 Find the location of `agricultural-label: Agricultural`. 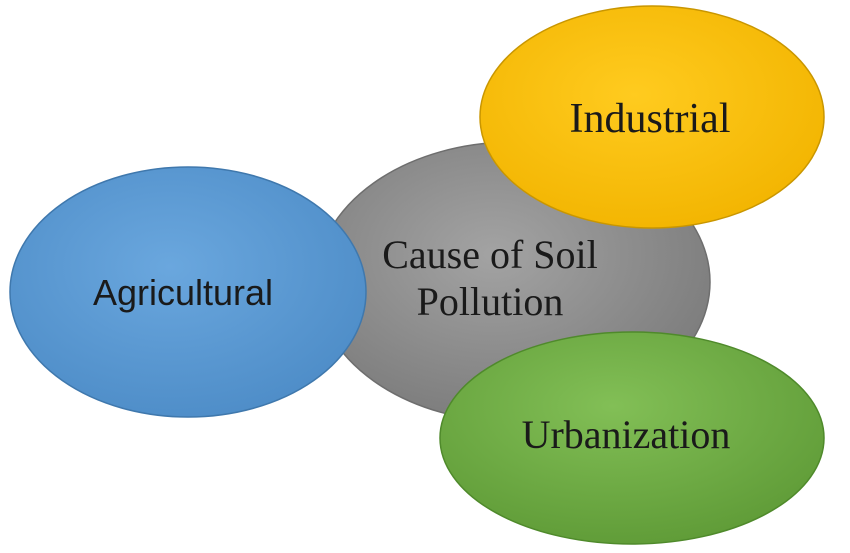

agricultural-label: Agricultural is located at coordinates (183, 292).